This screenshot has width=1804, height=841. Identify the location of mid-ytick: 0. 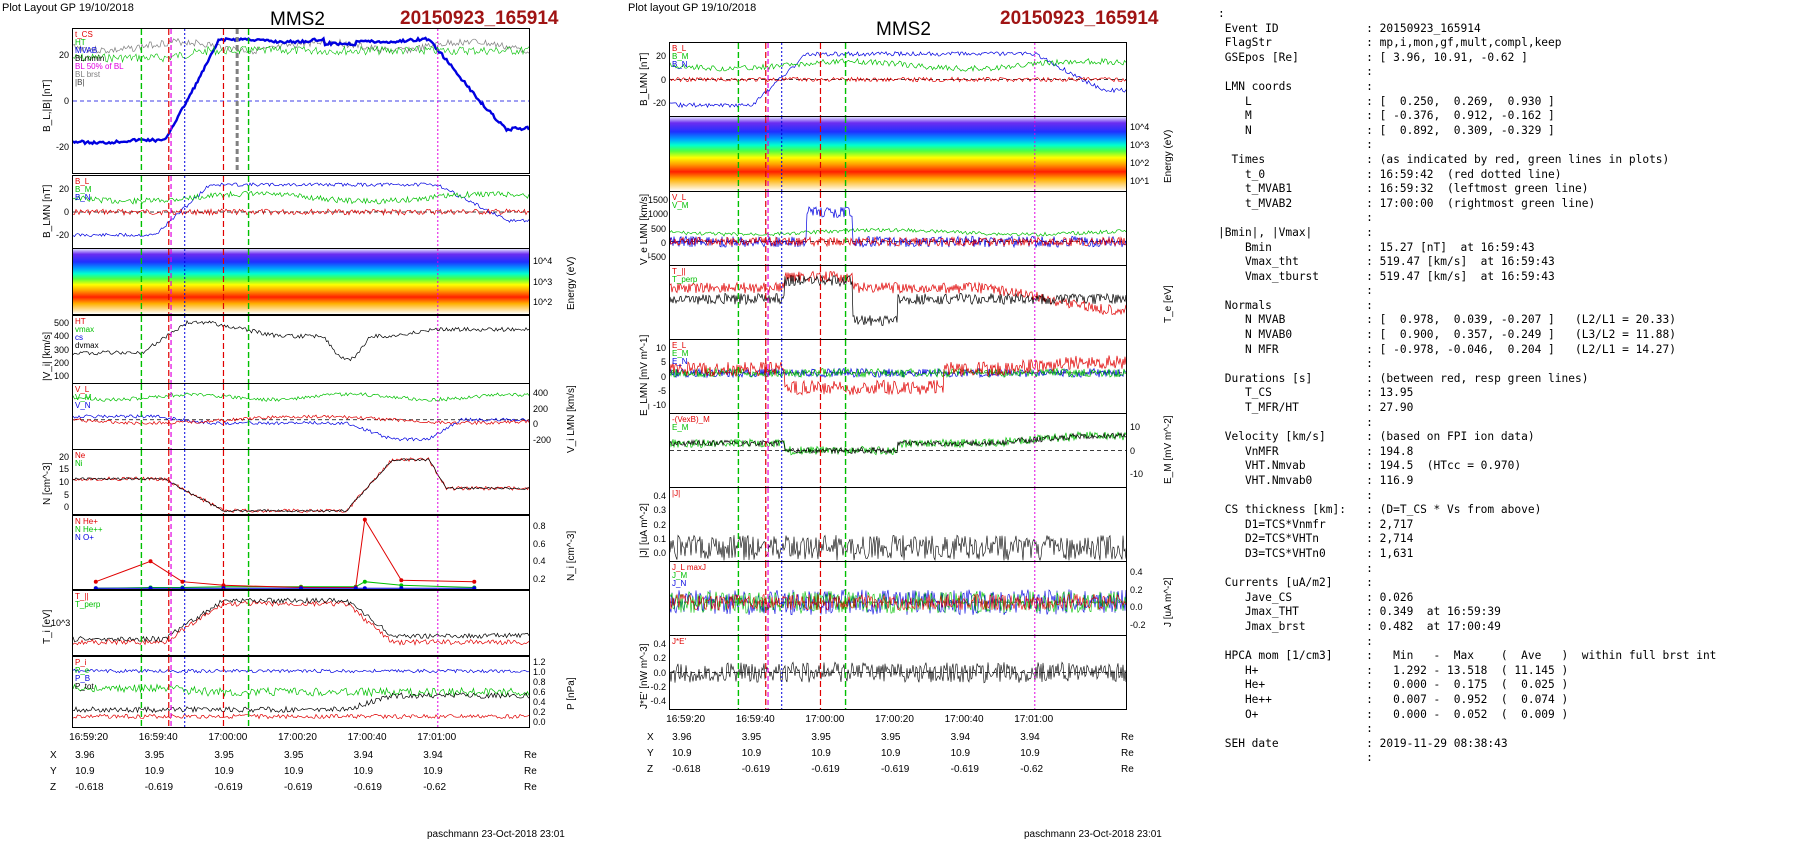
(663, 376).